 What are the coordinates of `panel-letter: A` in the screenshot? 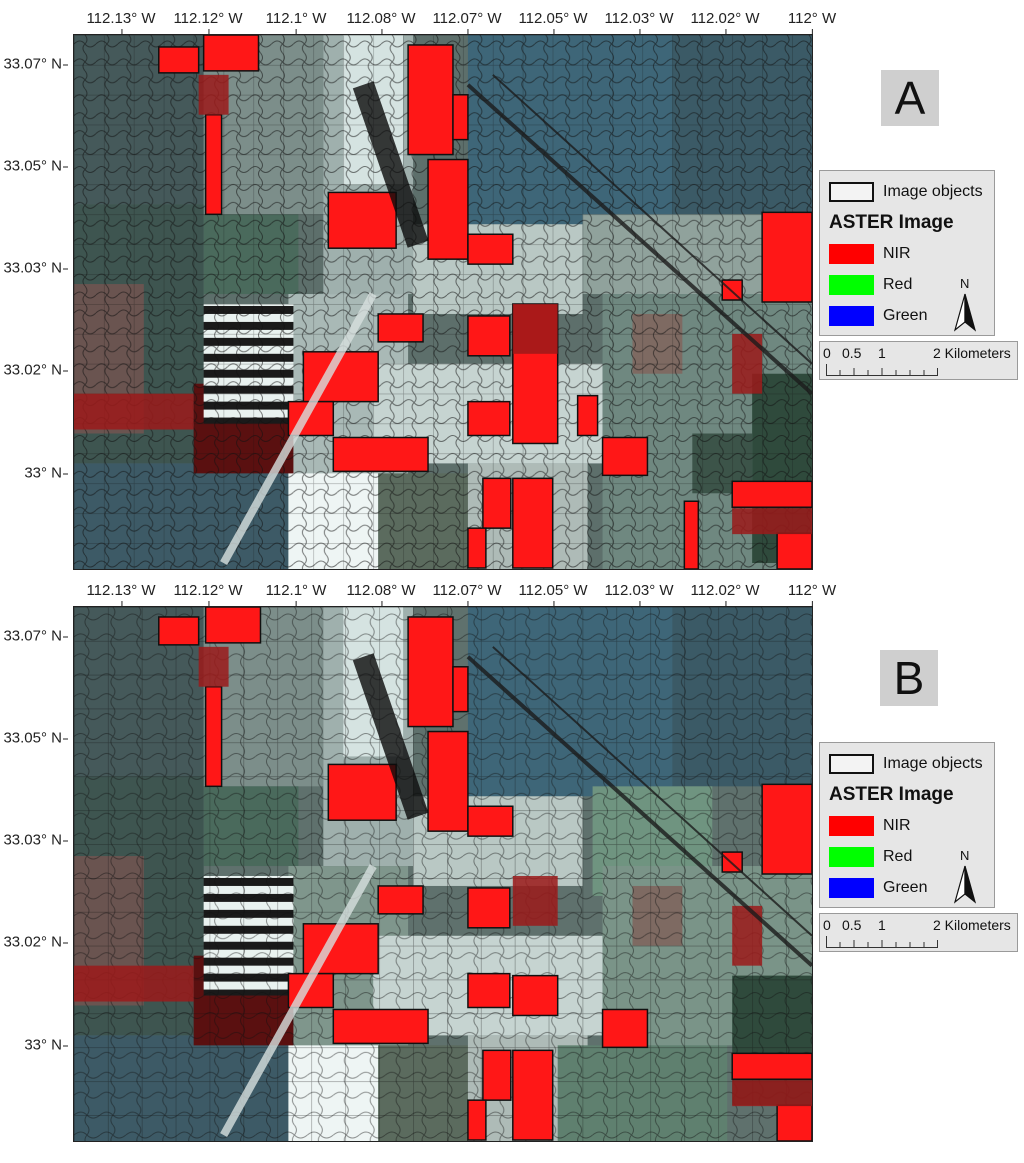 It's located at (910, 98).